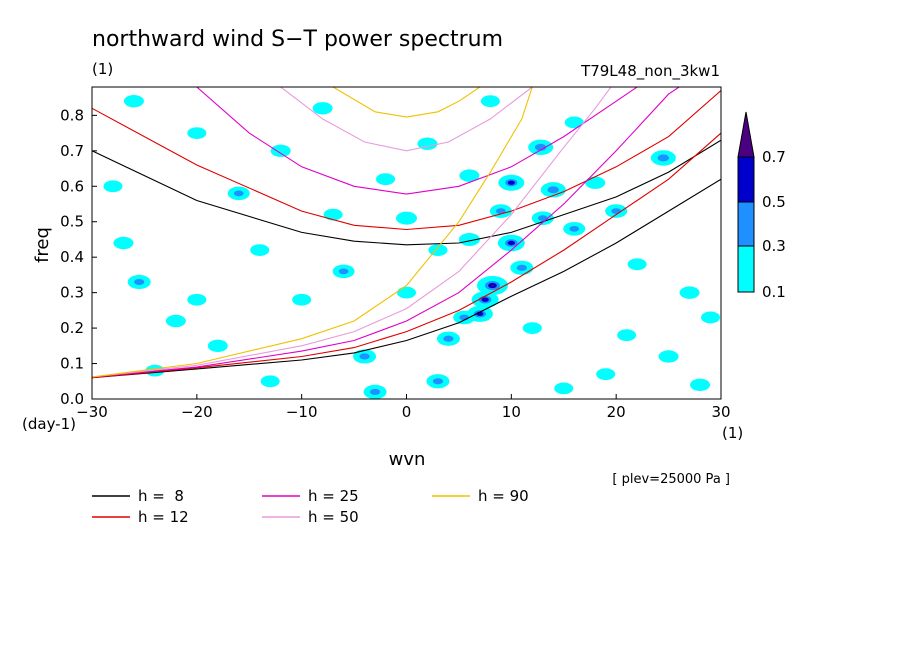 Image resolution: width=904 pixels, height=654 pixels. I want to click on x-axis: −30 −20 −10 0 10 20 30, so click(403, 407).